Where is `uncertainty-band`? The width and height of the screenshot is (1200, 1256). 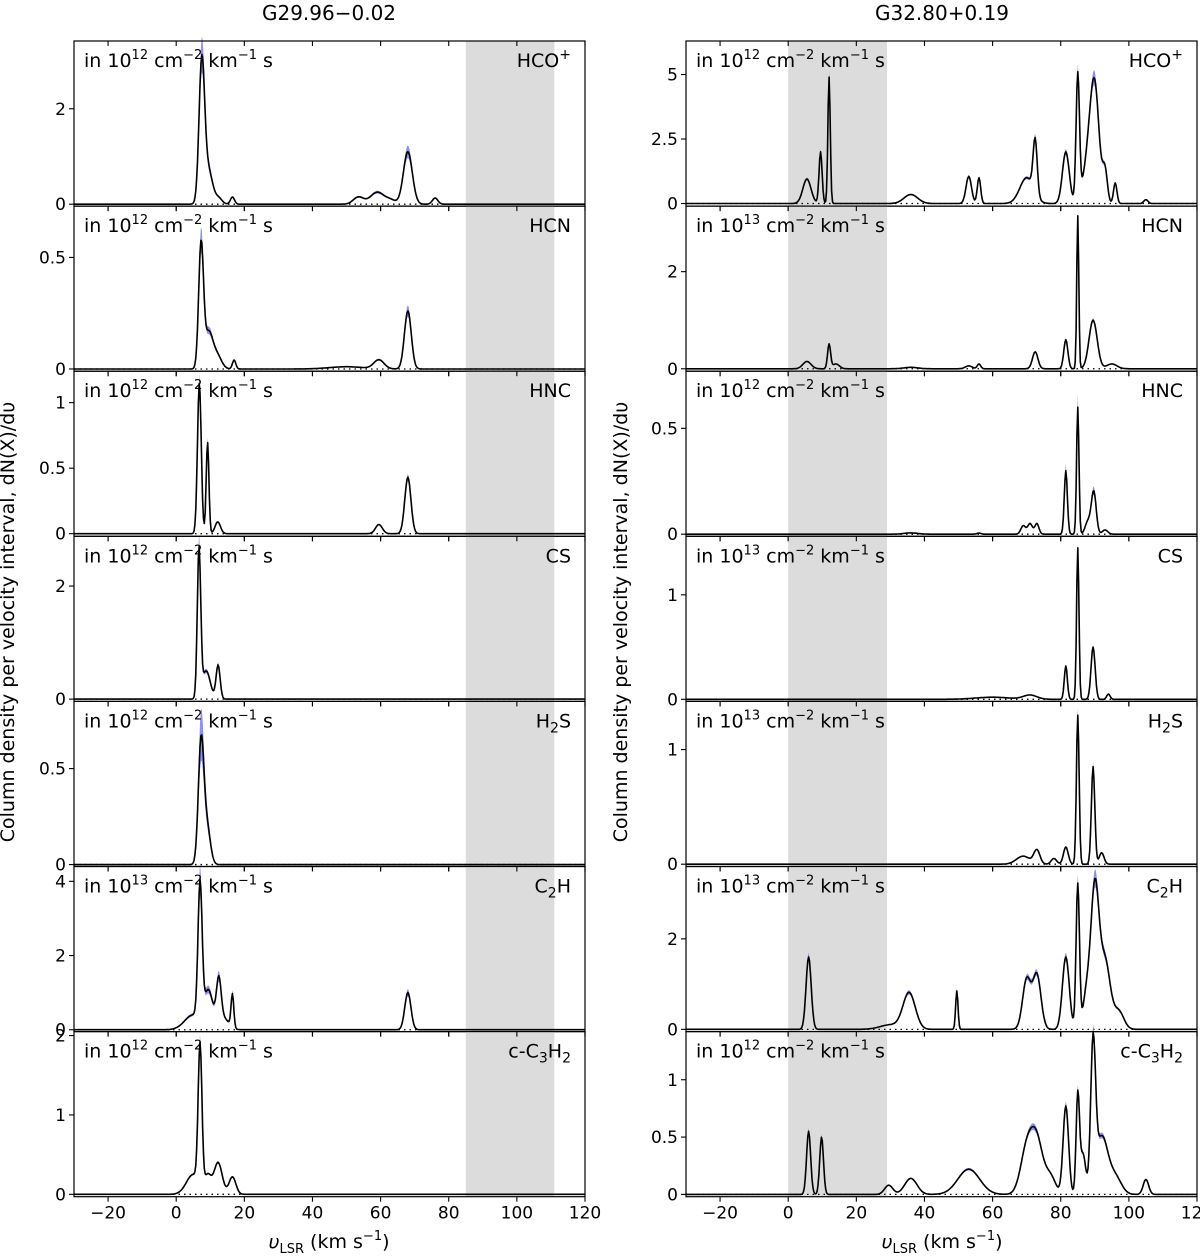
uncertainty-band is located at coordinates (941, 464).